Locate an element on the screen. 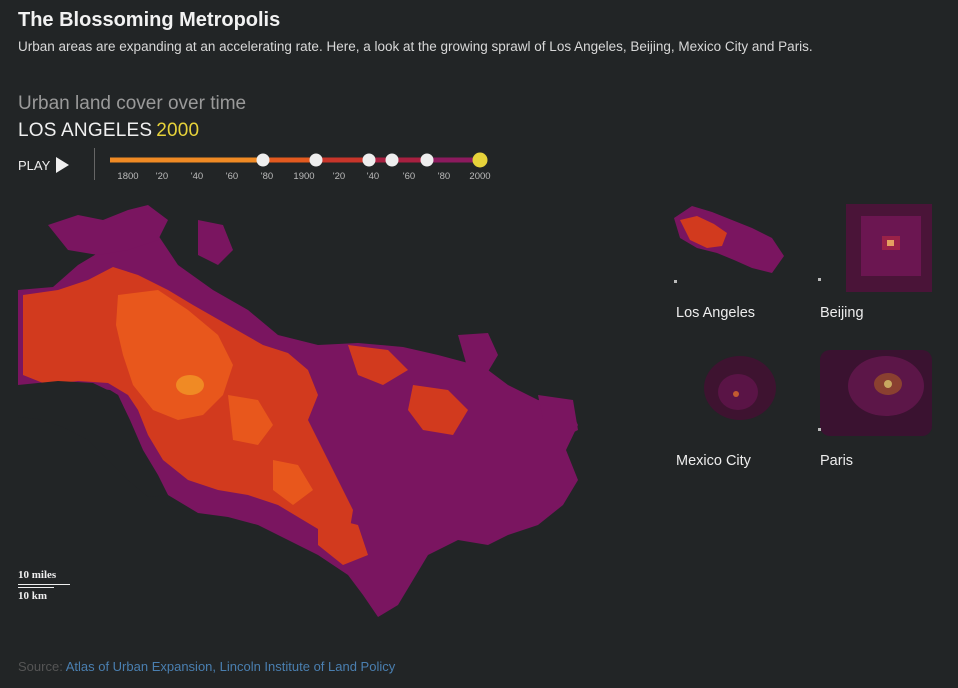 Image resolution: width=958 pixels, height=688 pixels. play-label: PLAY is located at coordinates (34, 165).